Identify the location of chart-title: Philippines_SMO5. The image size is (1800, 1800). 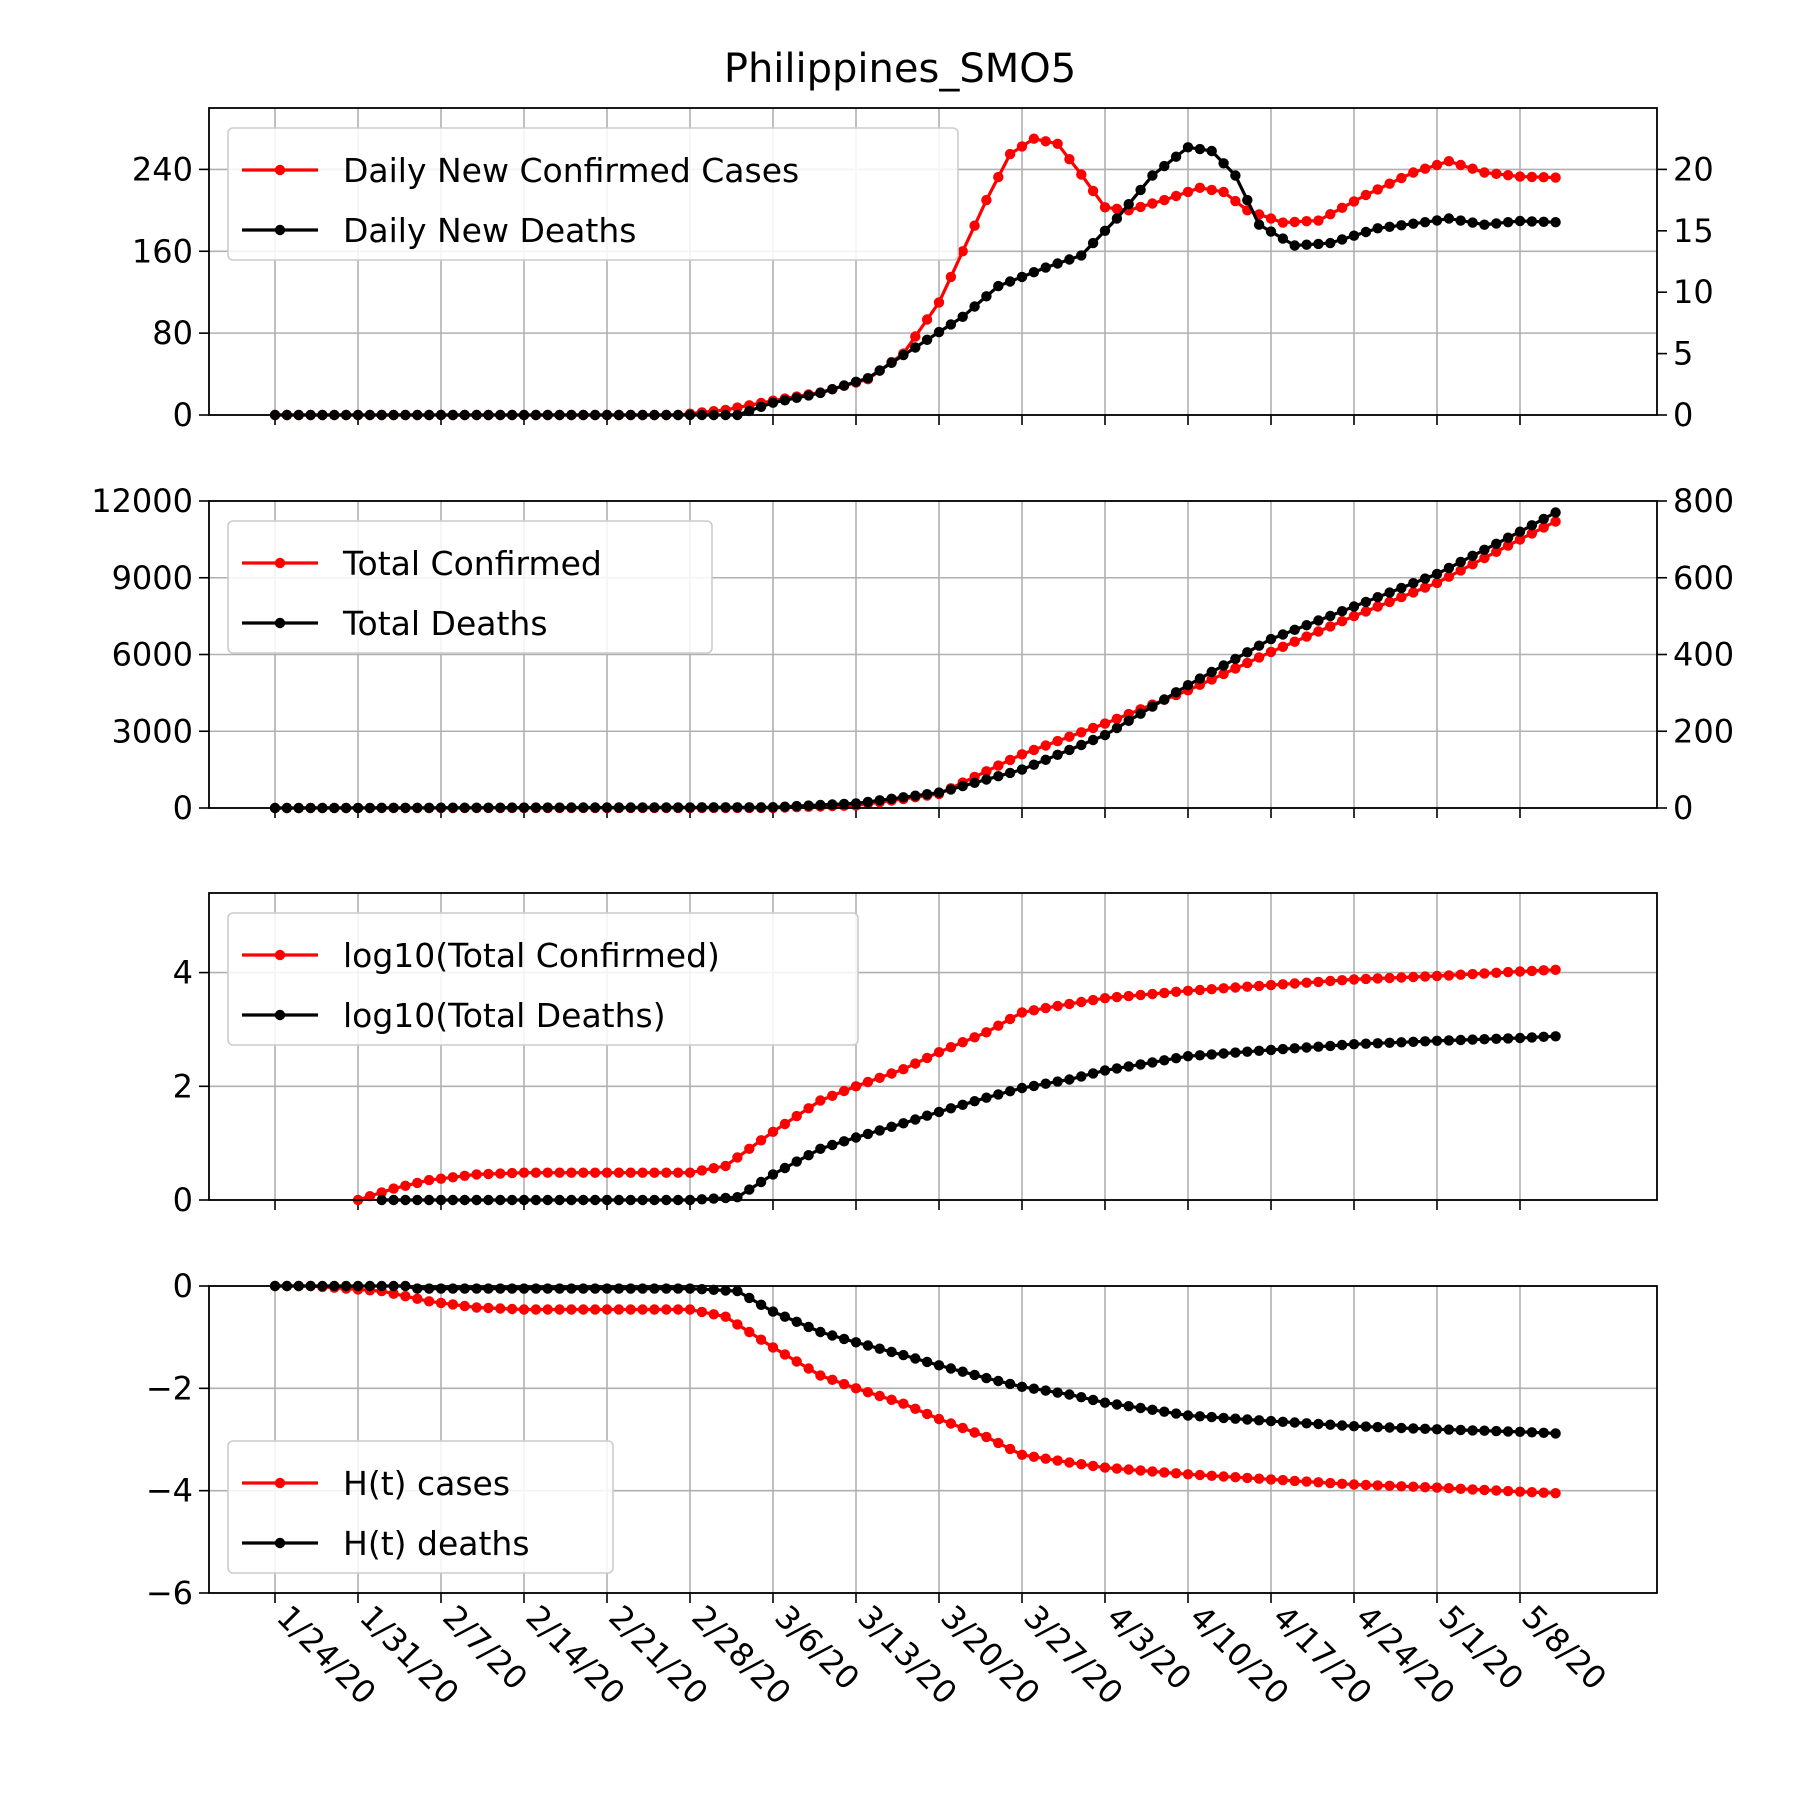
(900, 69).